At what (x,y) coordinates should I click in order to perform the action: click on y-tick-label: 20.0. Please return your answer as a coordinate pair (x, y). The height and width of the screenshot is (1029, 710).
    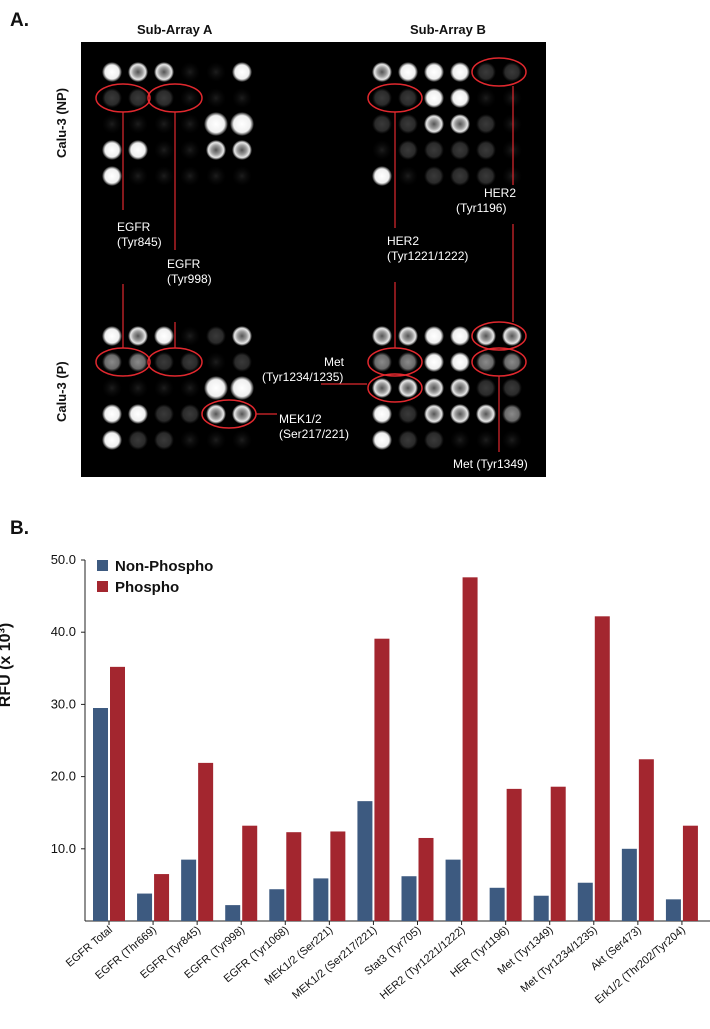
    Looking at the image, I should click on (63, 776).